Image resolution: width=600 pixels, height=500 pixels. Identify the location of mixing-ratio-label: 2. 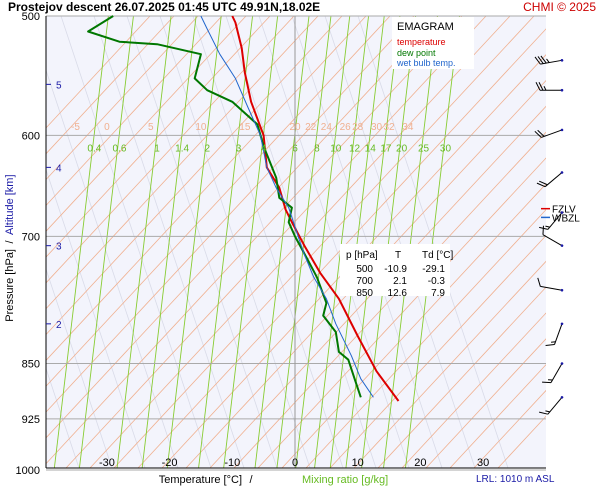
(207, 149).